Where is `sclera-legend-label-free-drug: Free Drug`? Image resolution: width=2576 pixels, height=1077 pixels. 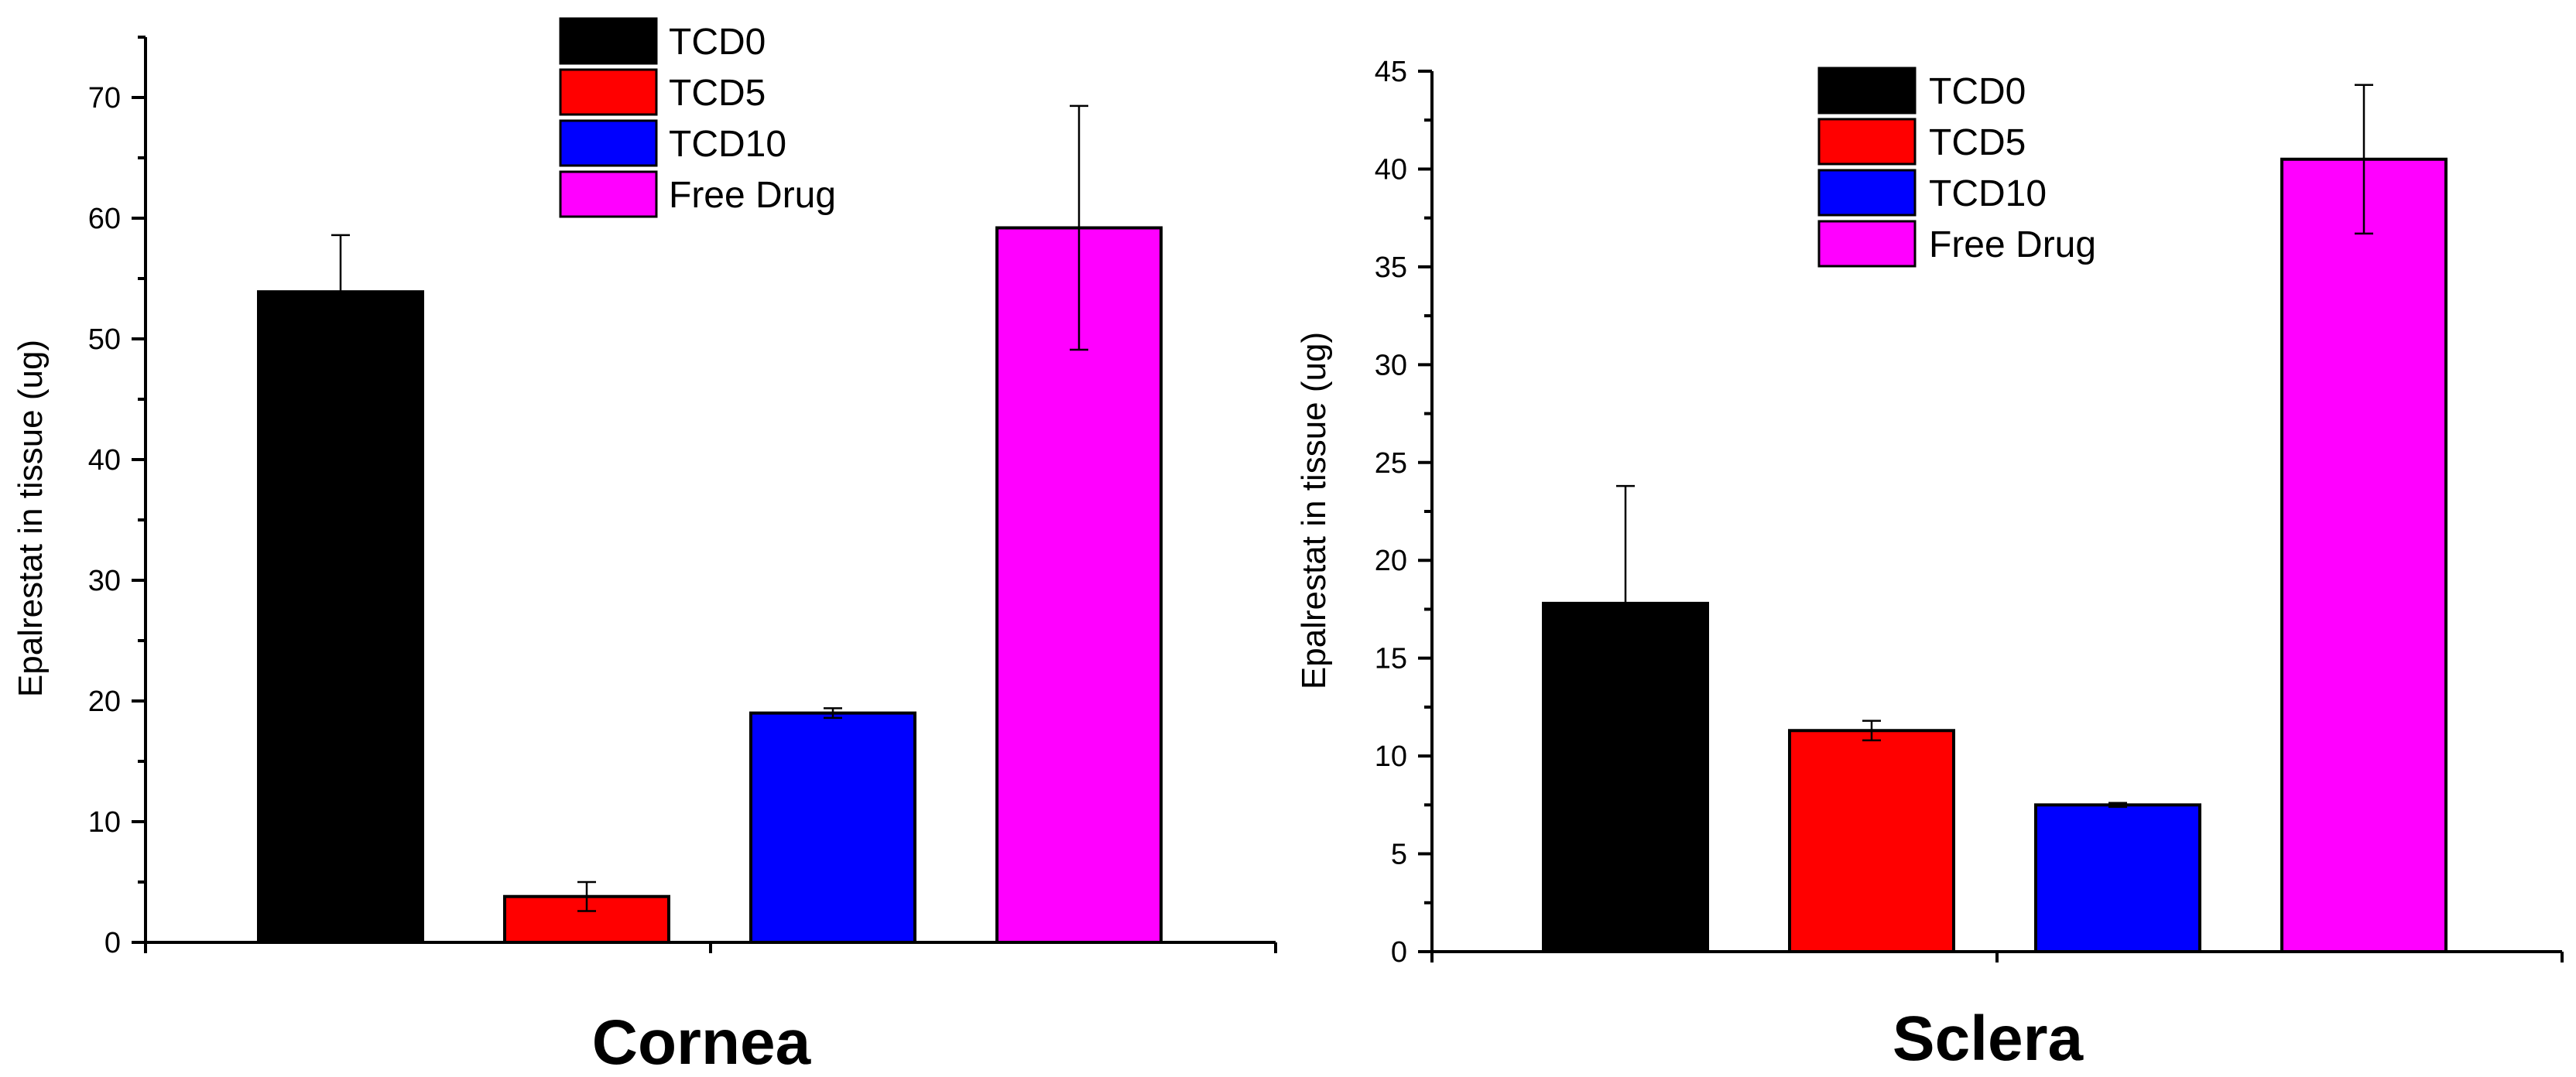
sclera-legend-label-free-drug: Free Drug is located at coordinates (2012, 244).